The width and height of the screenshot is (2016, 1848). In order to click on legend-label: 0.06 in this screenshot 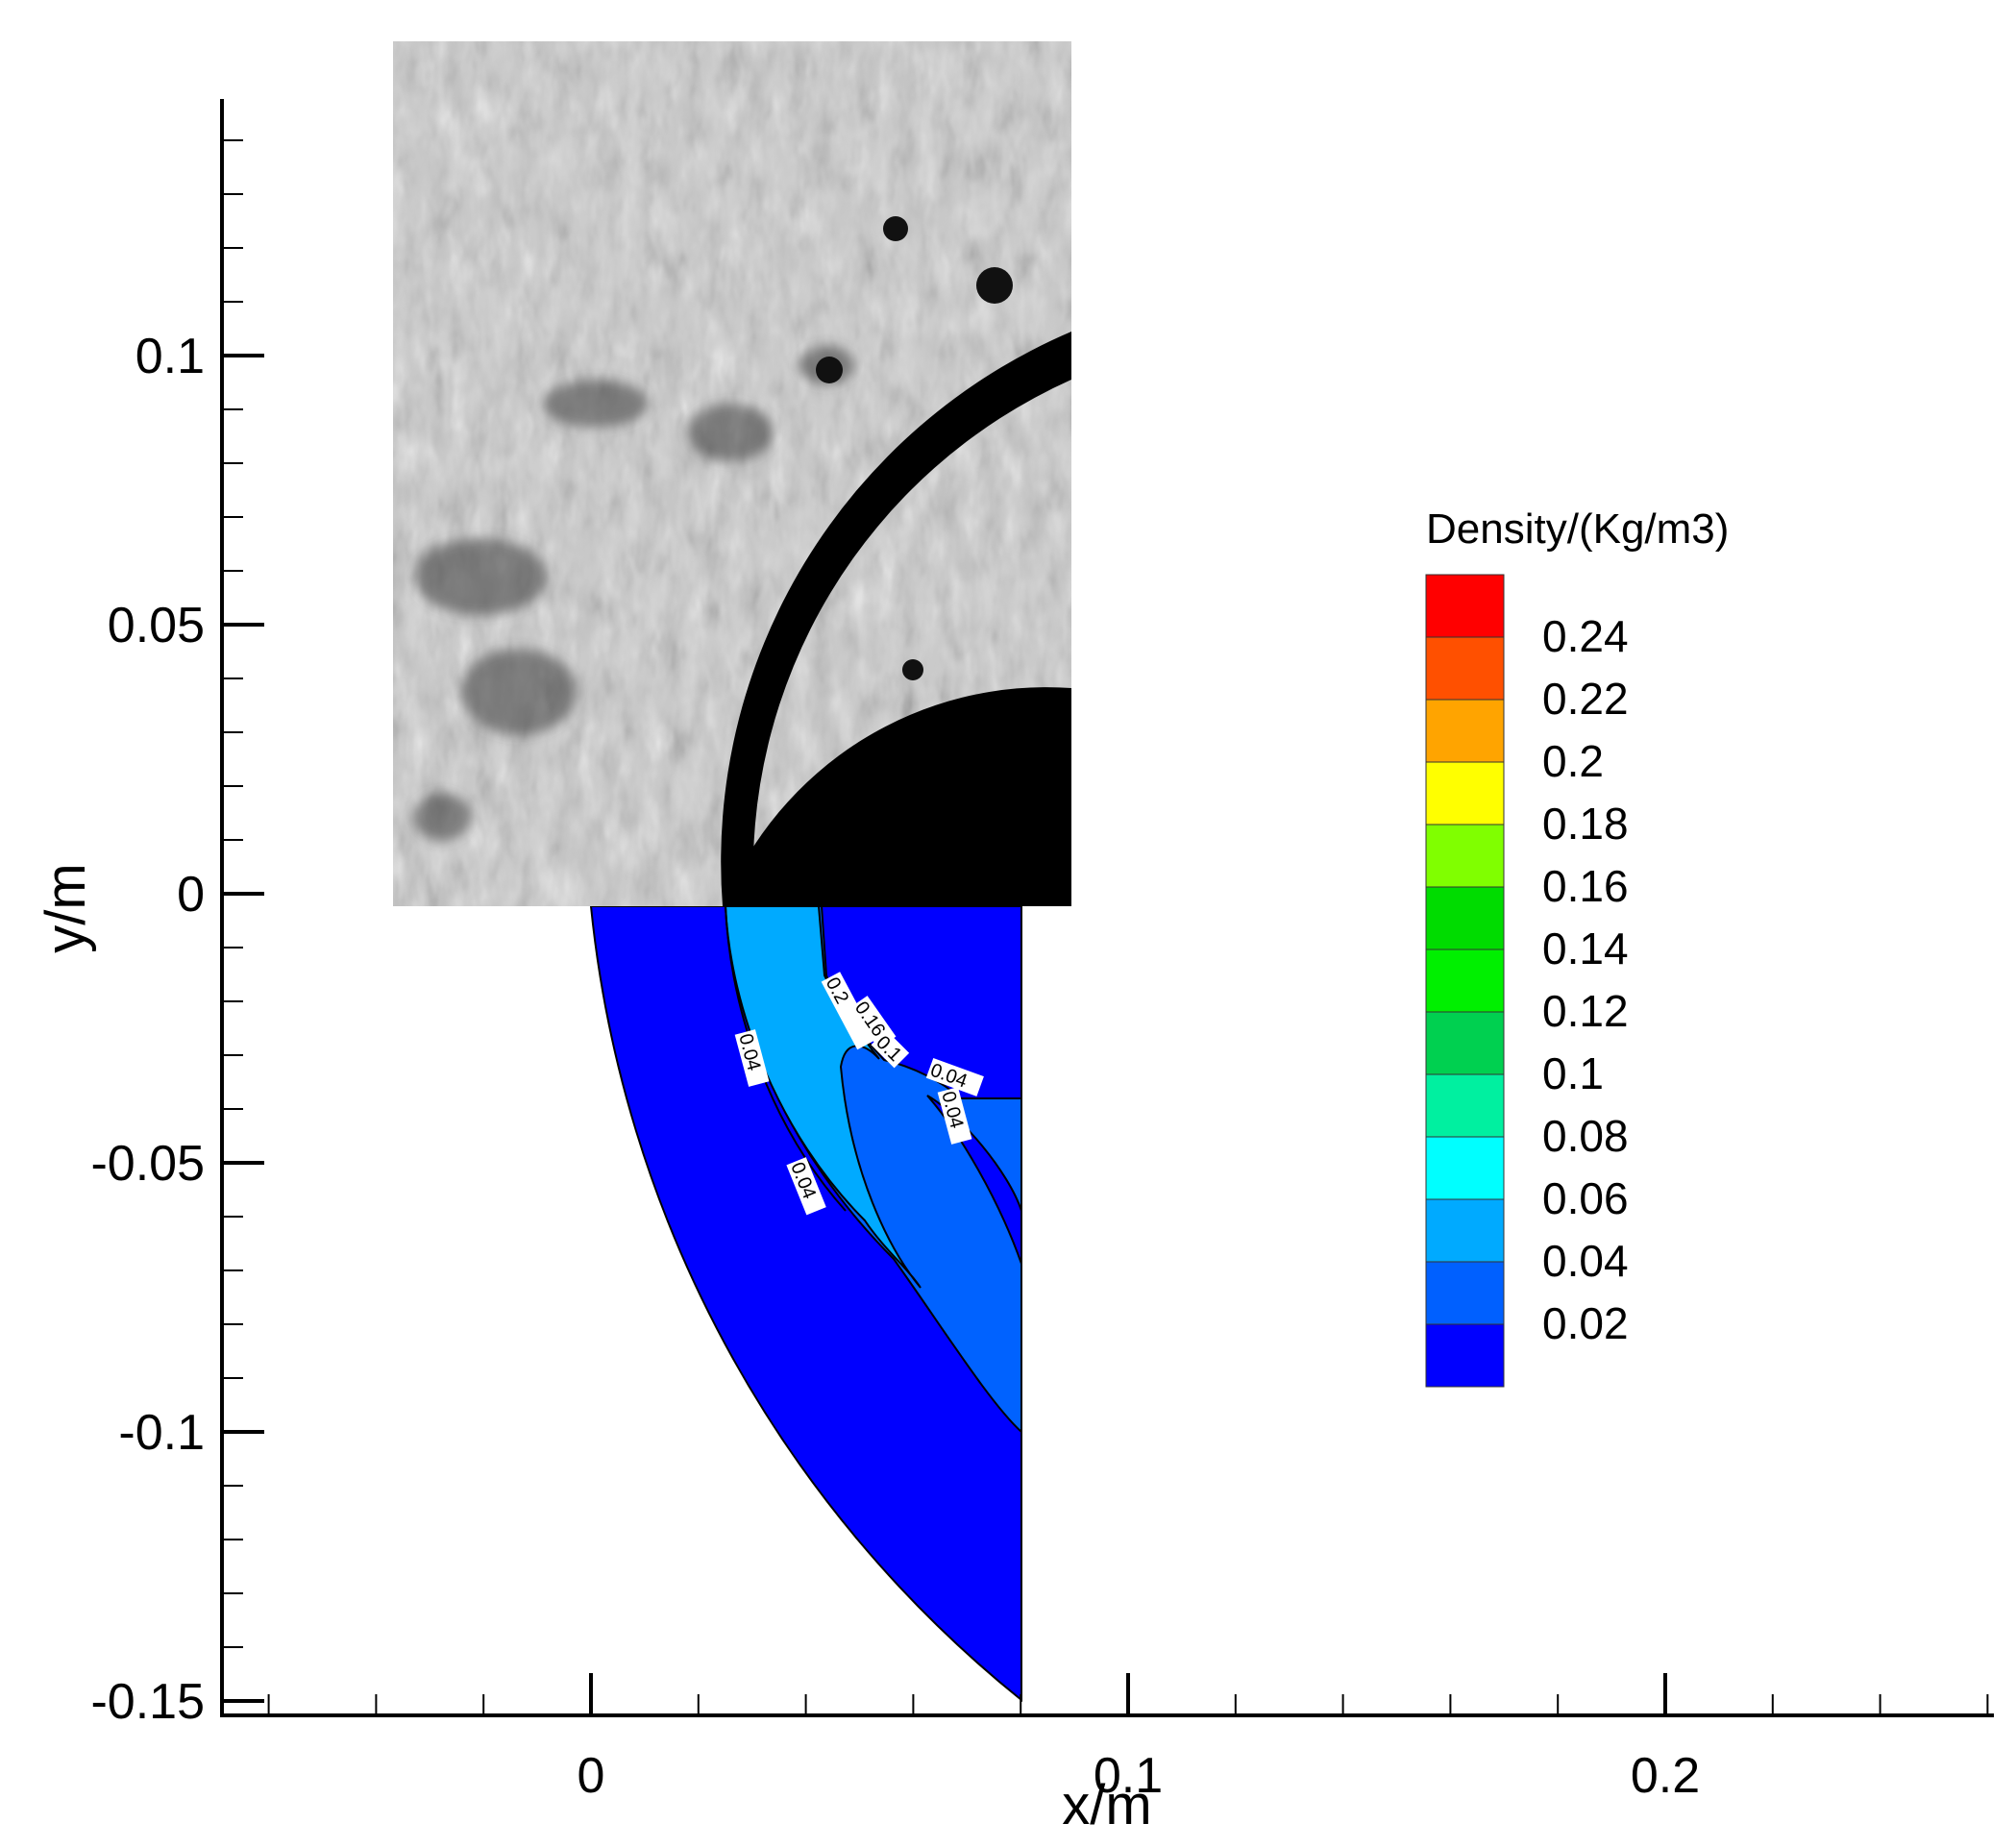, I will do `click(1585, 1198)`.